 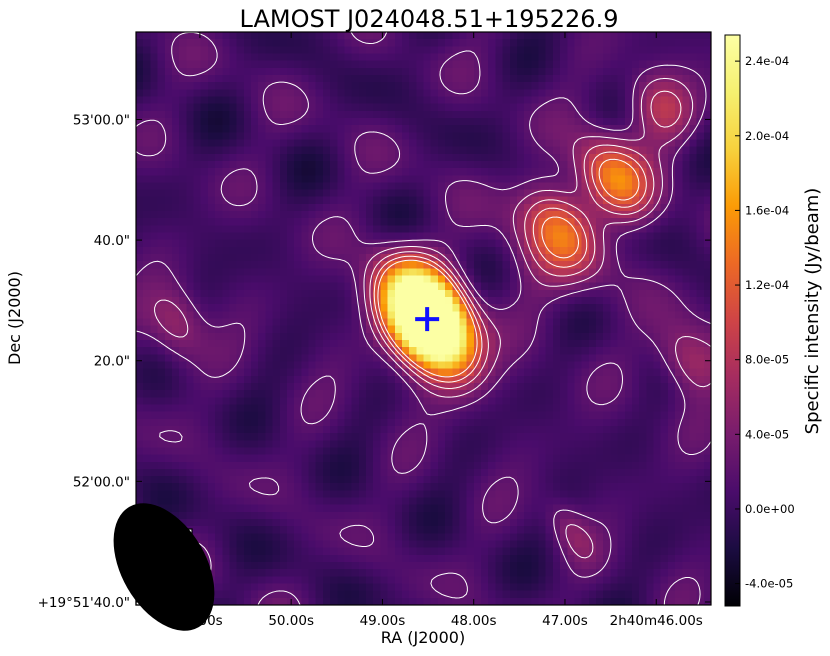 What do you see at coordinates (767, 360) in the screenshot?
I see `colorbar-tick-label: 8.0e-05` at bounding box center [767, 360].